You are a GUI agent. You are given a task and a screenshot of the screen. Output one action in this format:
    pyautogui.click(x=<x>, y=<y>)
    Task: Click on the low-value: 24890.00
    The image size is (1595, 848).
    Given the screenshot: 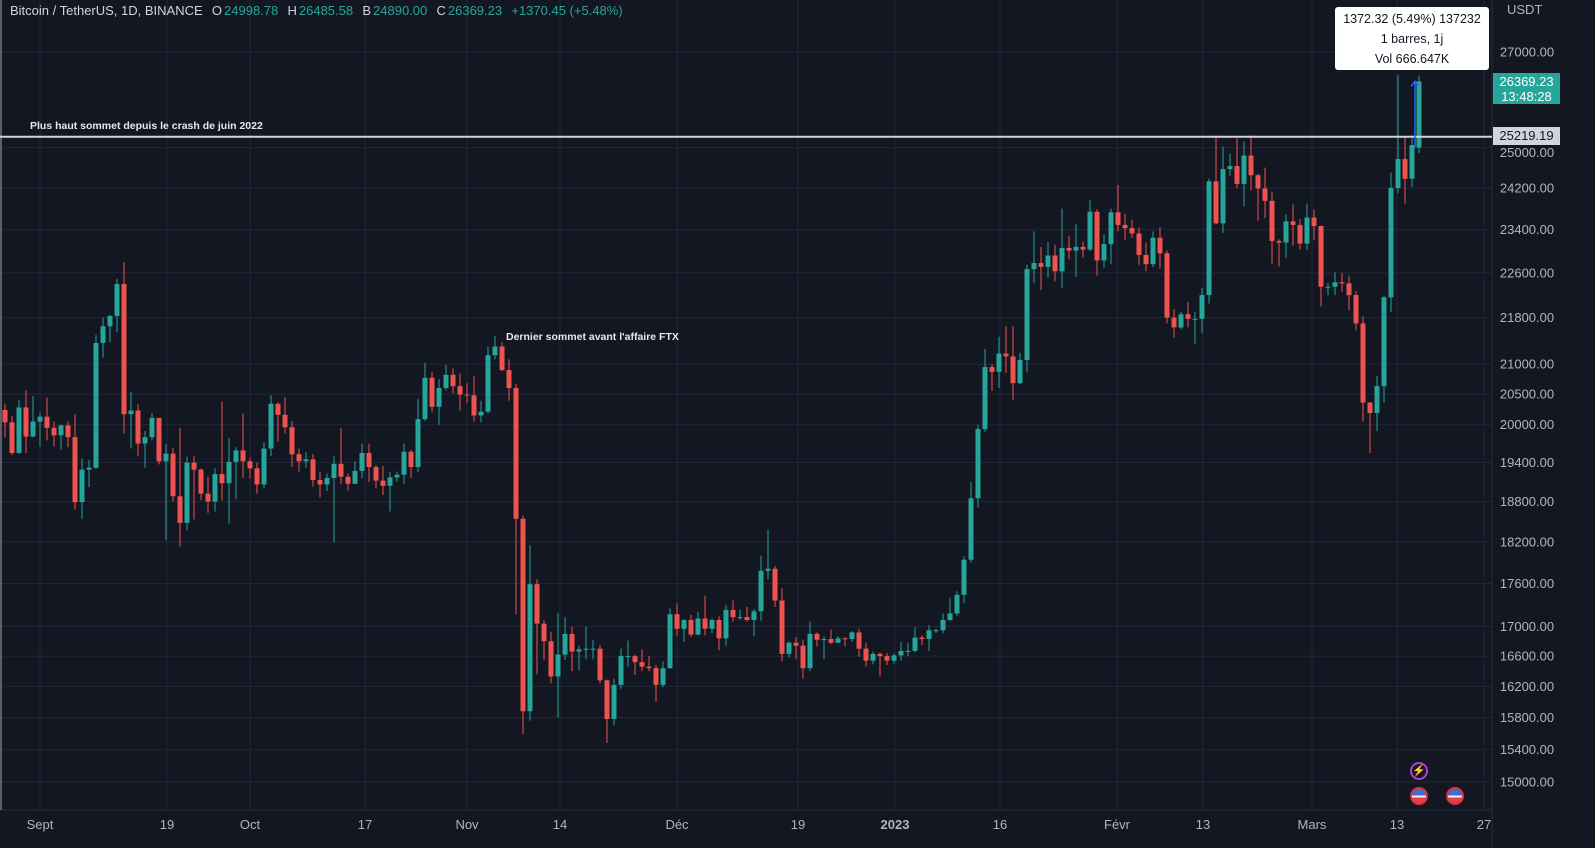 What is the action you would take?
    pyautogui.click(x=400, y=10)
    